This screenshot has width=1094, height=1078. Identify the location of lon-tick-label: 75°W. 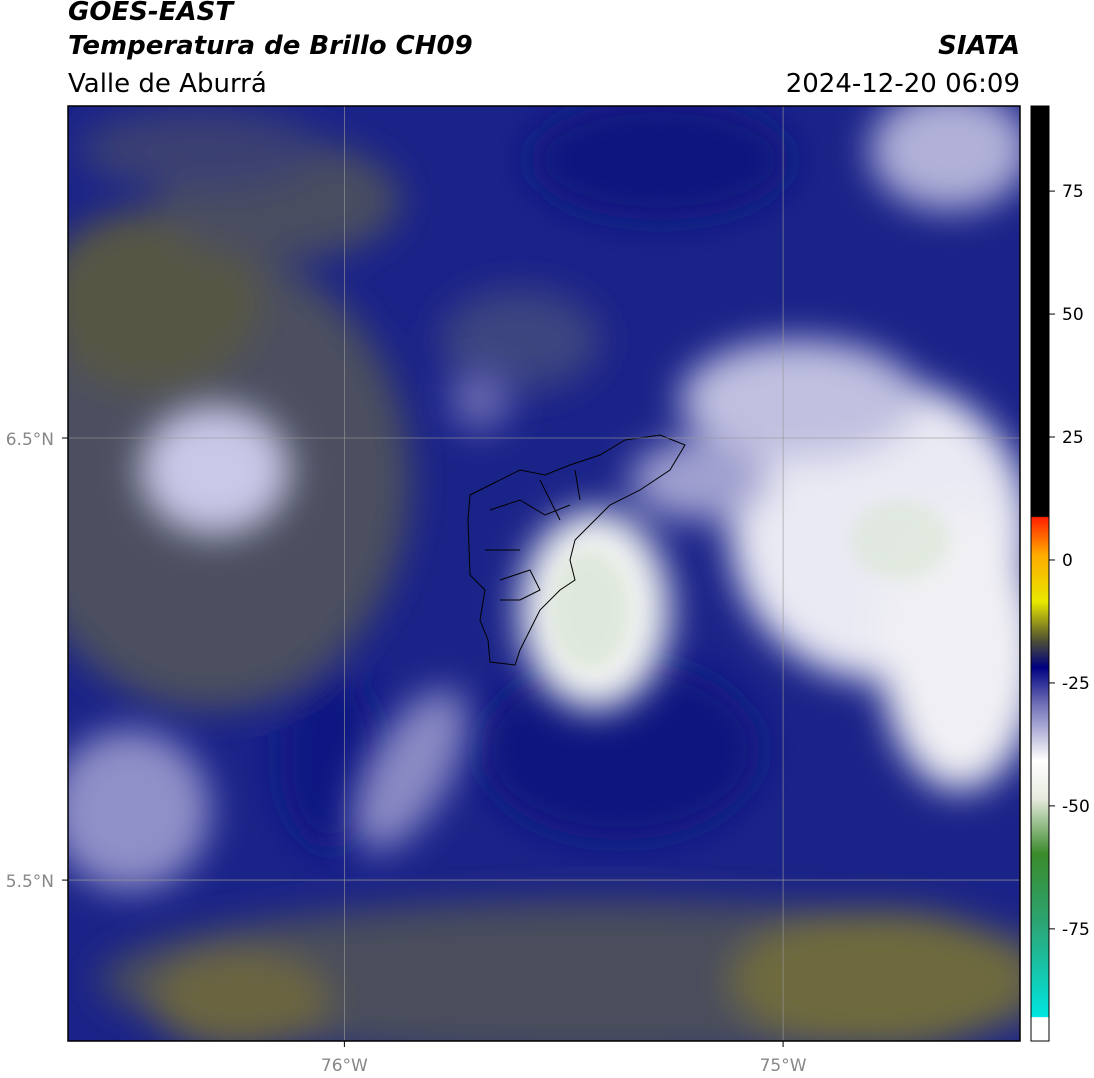
(783, 1066).